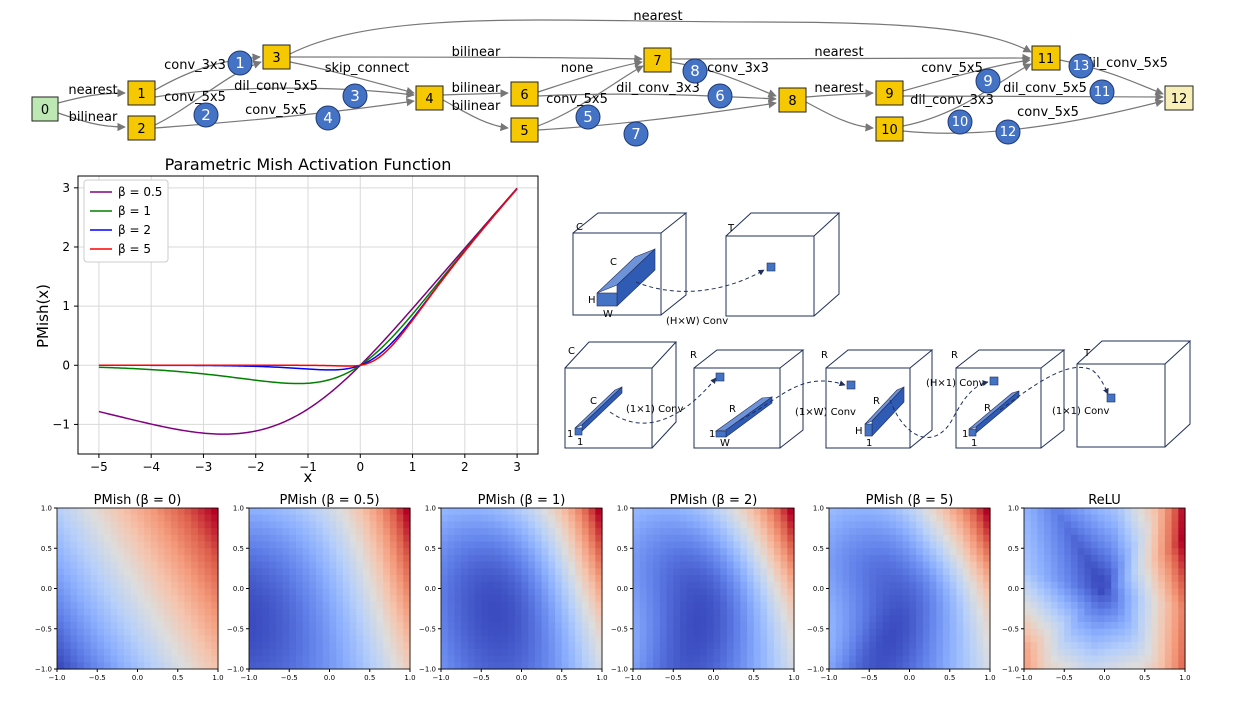 Image resolution: width=1242 pixels, height=706 pixels. I want to click on marker-8: 8, so click(695, 71).